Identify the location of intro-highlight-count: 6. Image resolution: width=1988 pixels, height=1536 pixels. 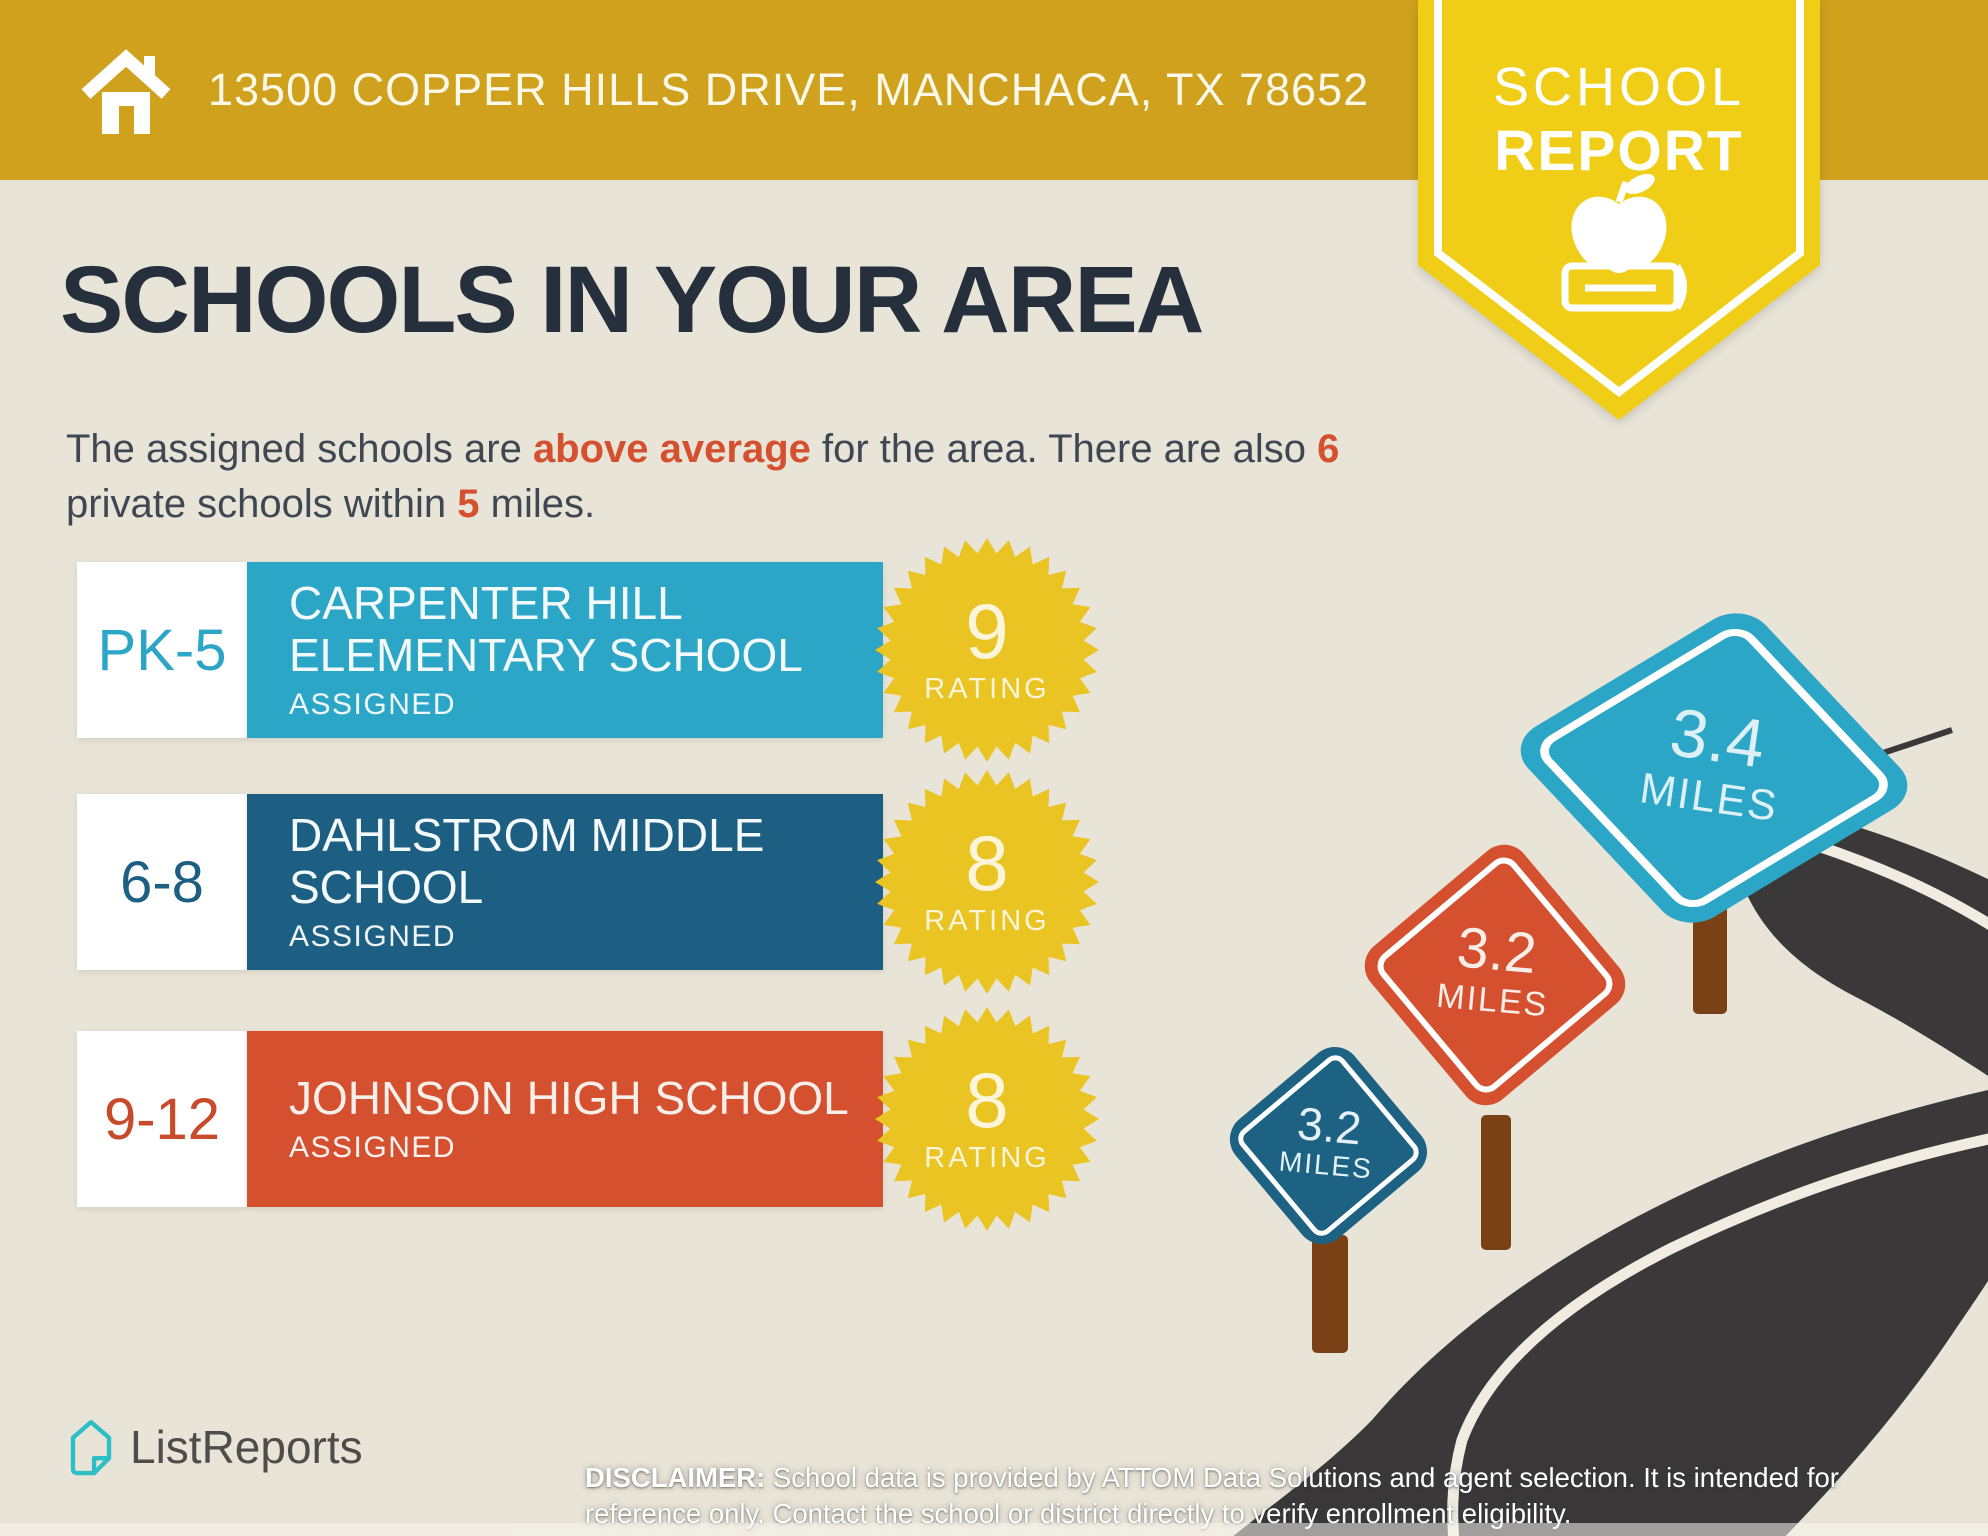
(1328, 449).